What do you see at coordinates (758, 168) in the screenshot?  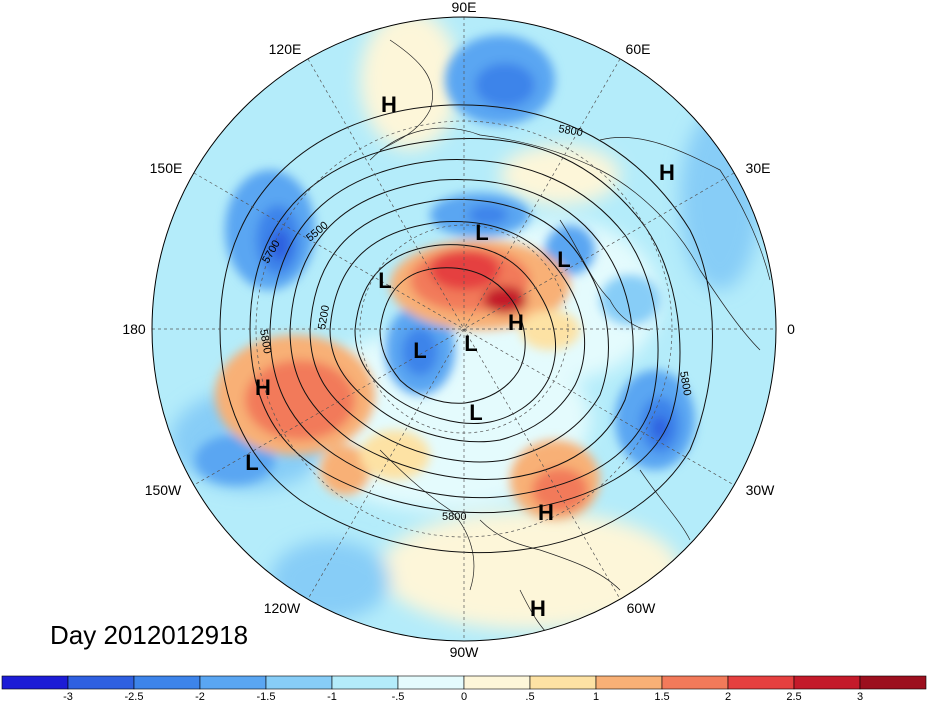 I see `lon-label-30e: 30E` at bounding box center [758, 168].